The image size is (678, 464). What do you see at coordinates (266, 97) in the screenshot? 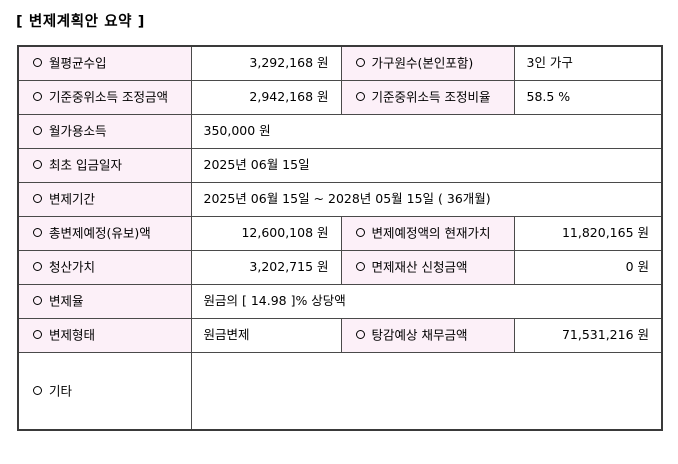
I see `row-value-cell: 2,942,168 원` at bounding box center [266, 97].